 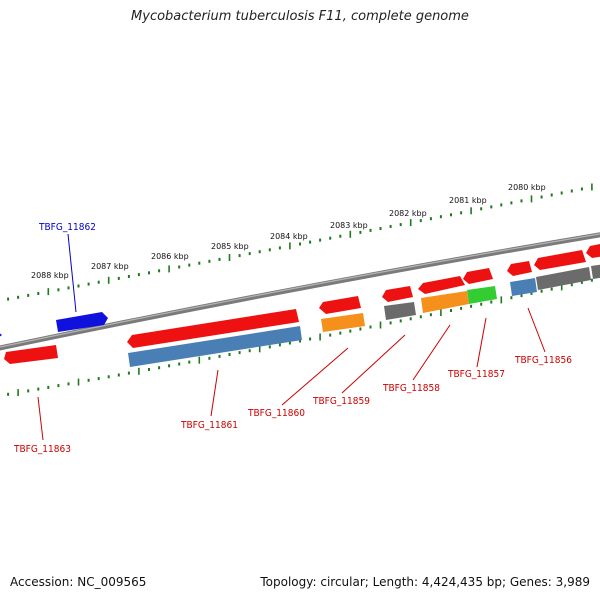 What do you see at coordinates (563, 278) in the screenshot?
I see `feature-gray-2080a` at bounding box center [563, 278].